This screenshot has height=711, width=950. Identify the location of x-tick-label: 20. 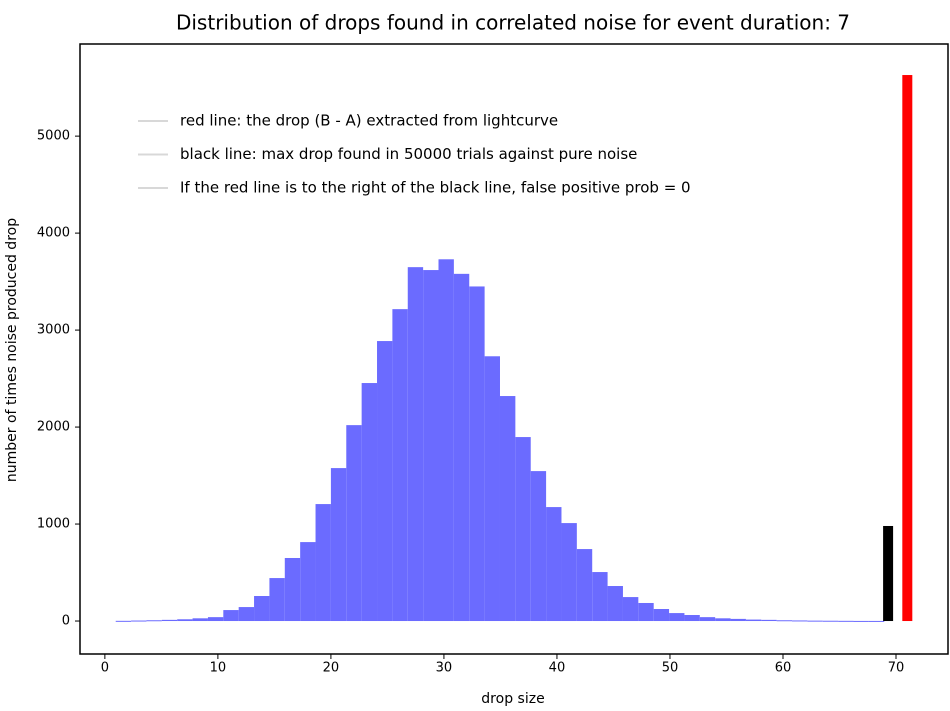
(331, 668).